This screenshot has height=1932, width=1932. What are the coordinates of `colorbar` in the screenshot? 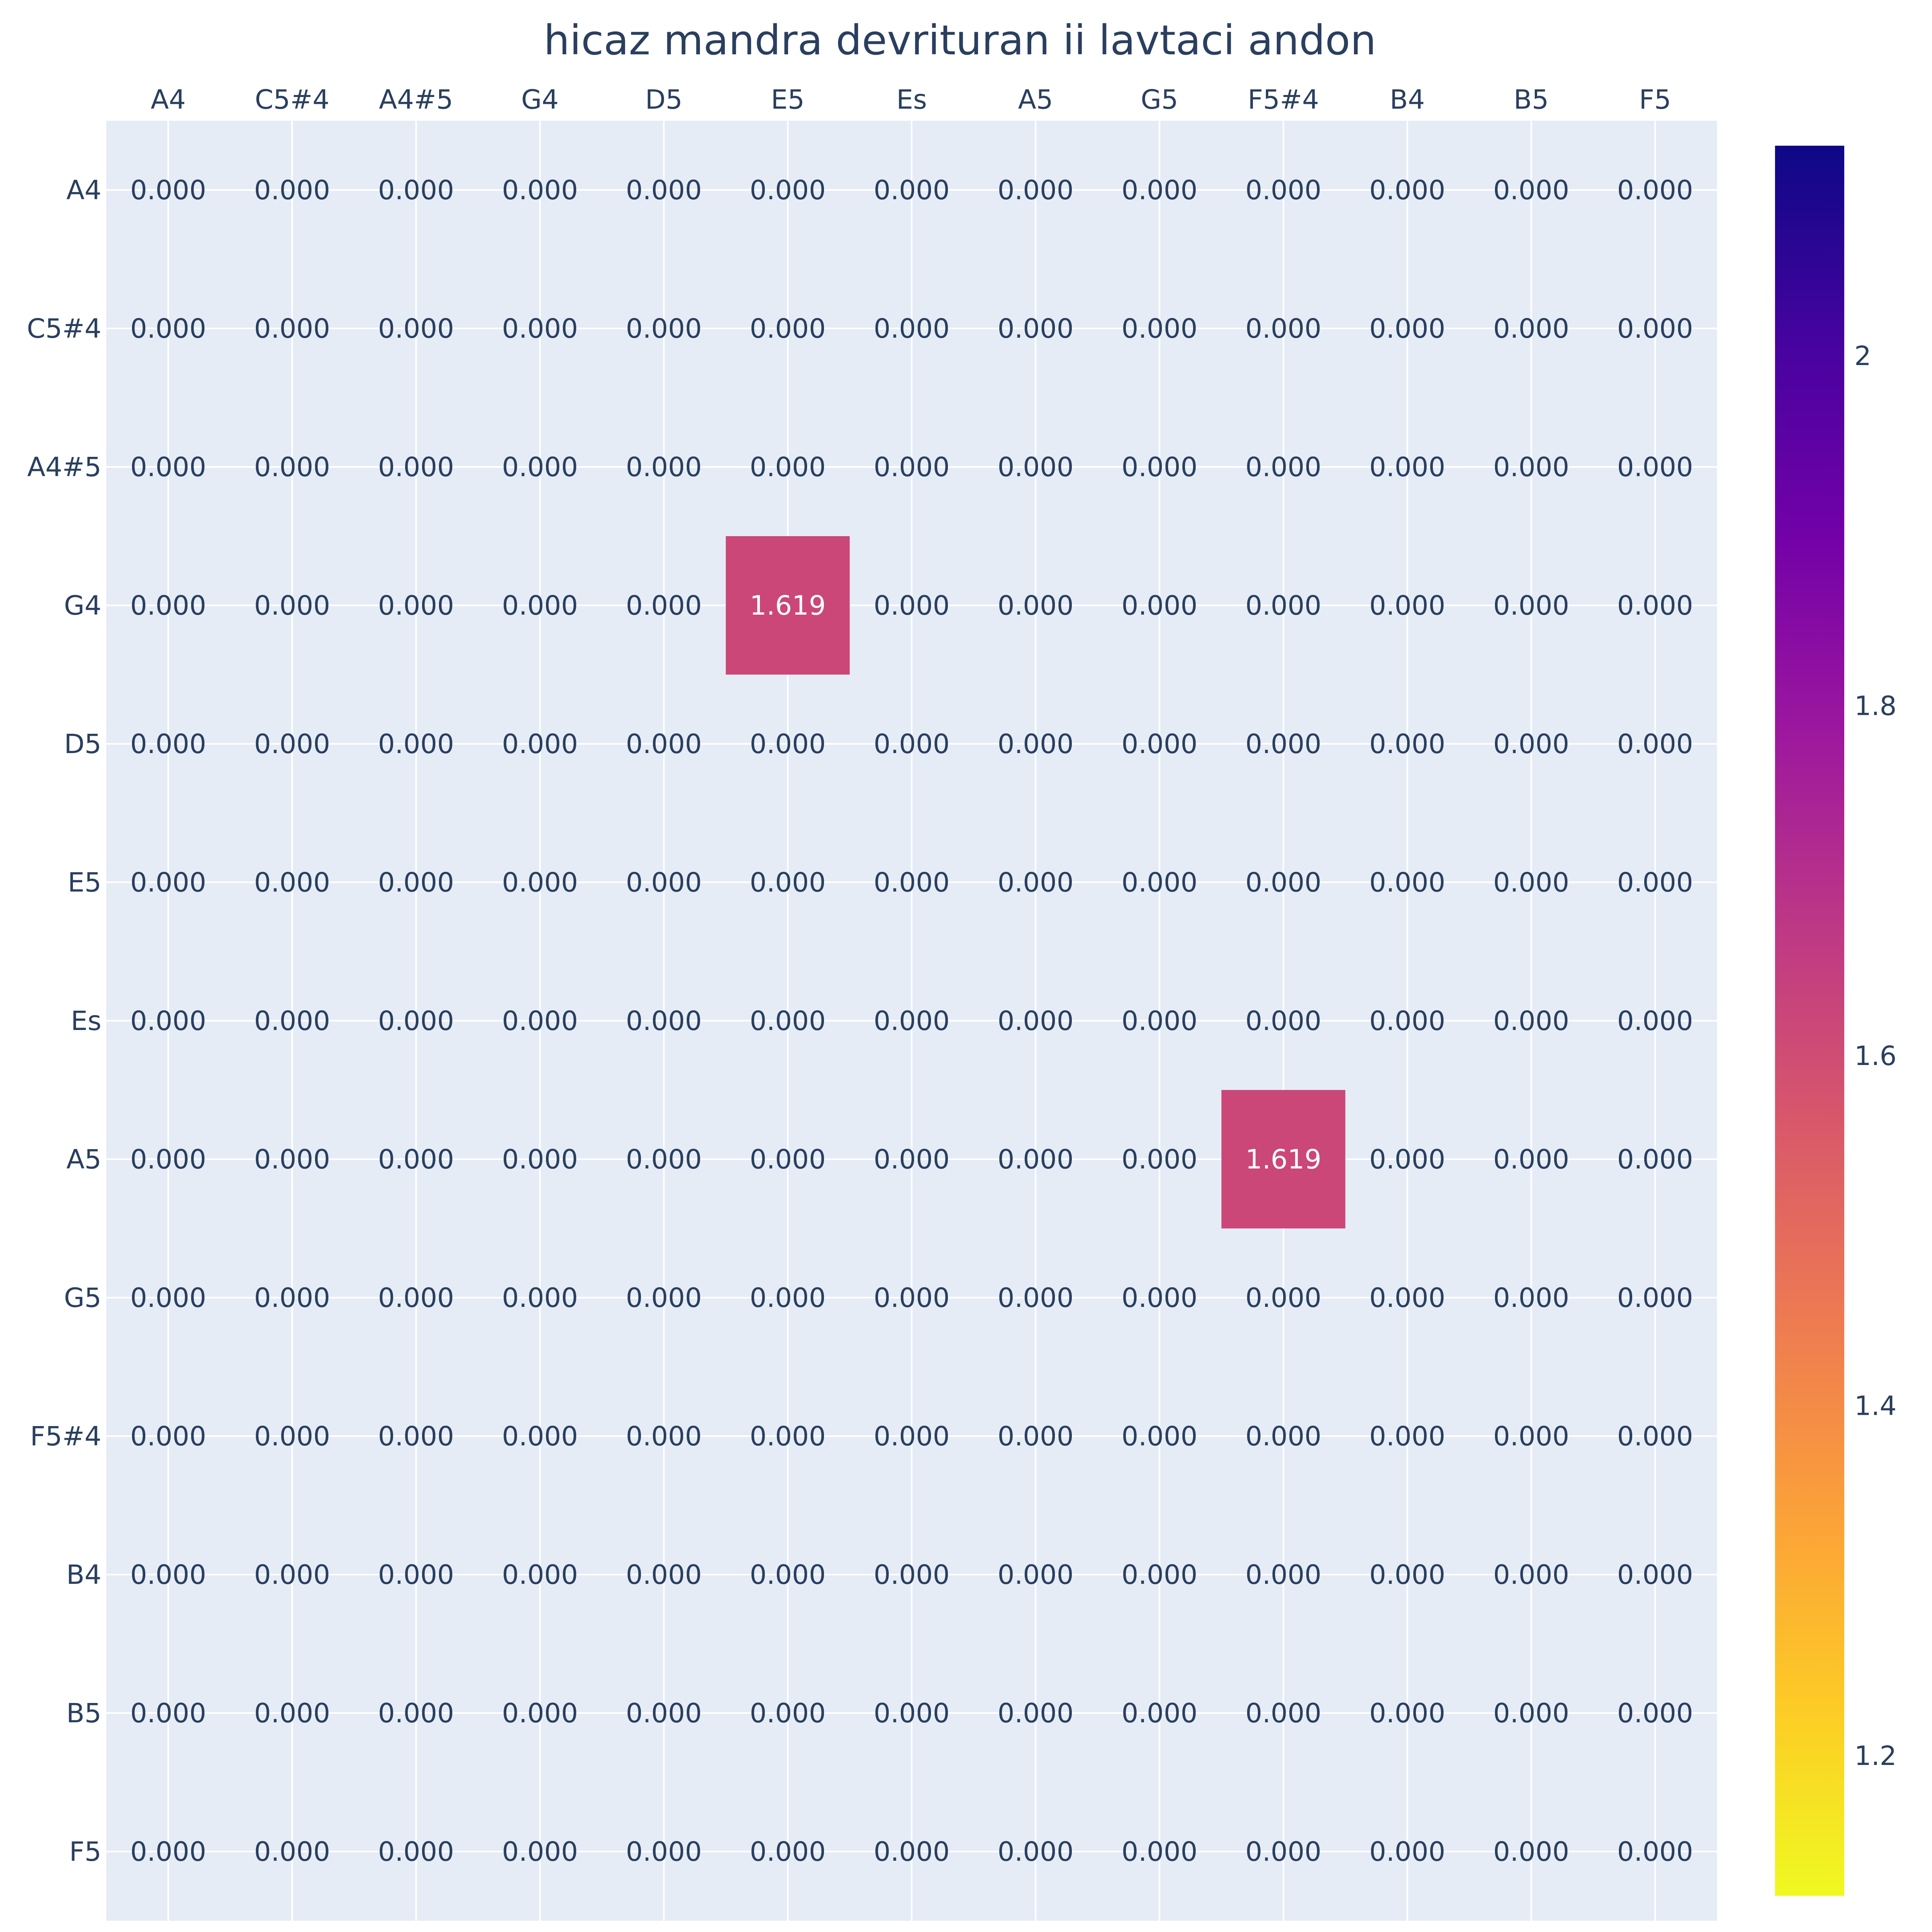 It's located at (1809, 1021).